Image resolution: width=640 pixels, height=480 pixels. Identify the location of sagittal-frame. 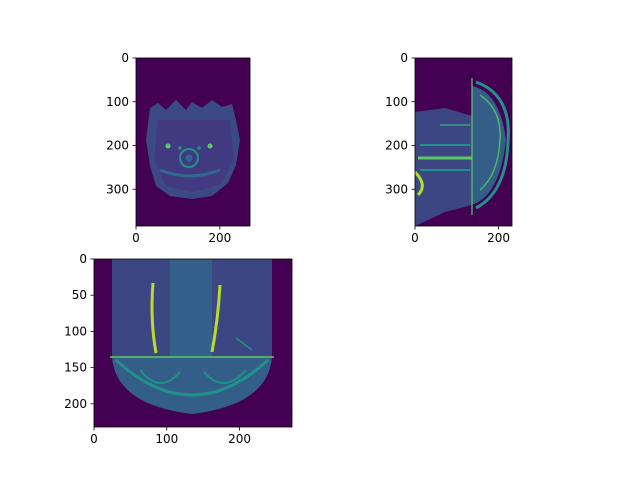
(463, 142).